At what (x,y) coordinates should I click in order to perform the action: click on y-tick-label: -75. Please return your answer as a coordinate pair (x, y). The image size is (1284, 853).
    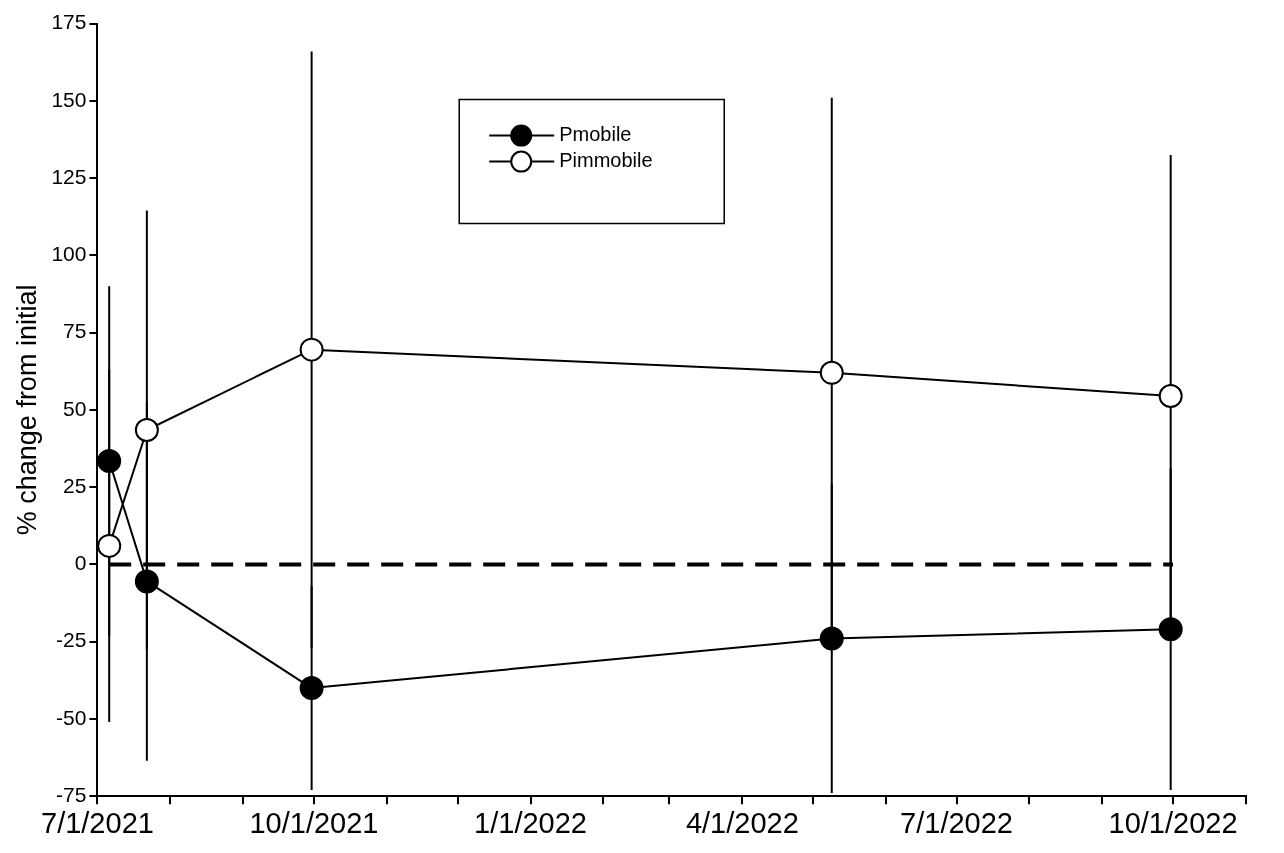
    Looking at the image, I should click on (71, 794).